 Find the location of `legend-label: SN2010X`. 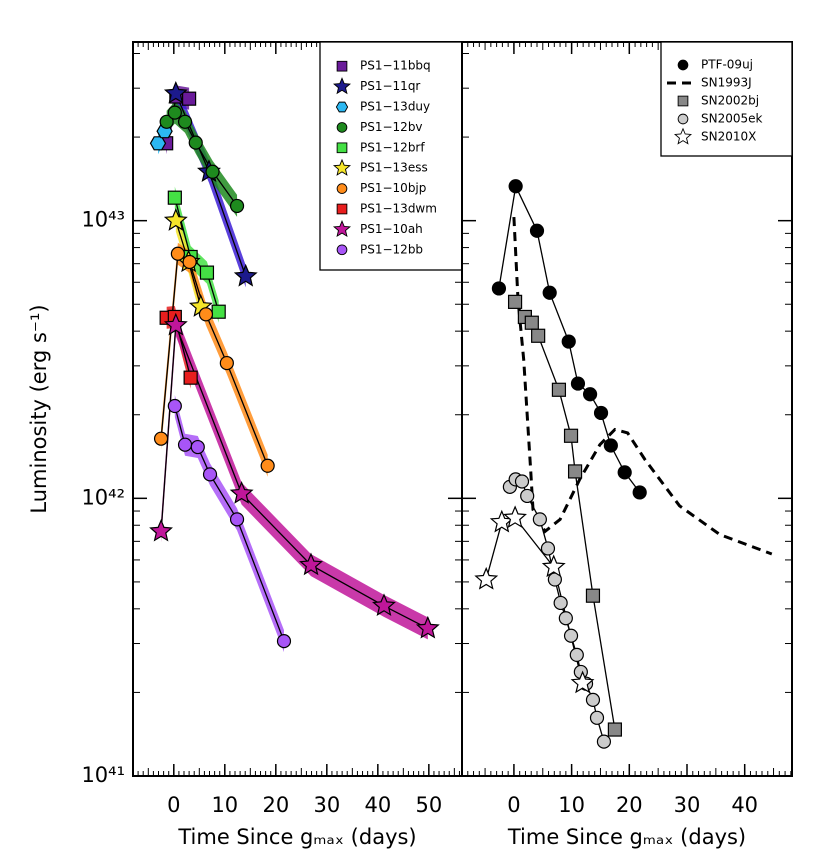

legend-label: SN2010X is located at coordinates (728, 137).